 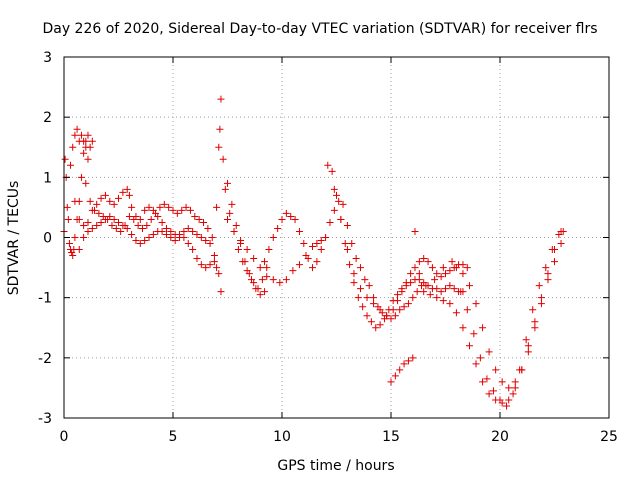 I want to click on x-tick-label: 25, so click(x=609, y=437).